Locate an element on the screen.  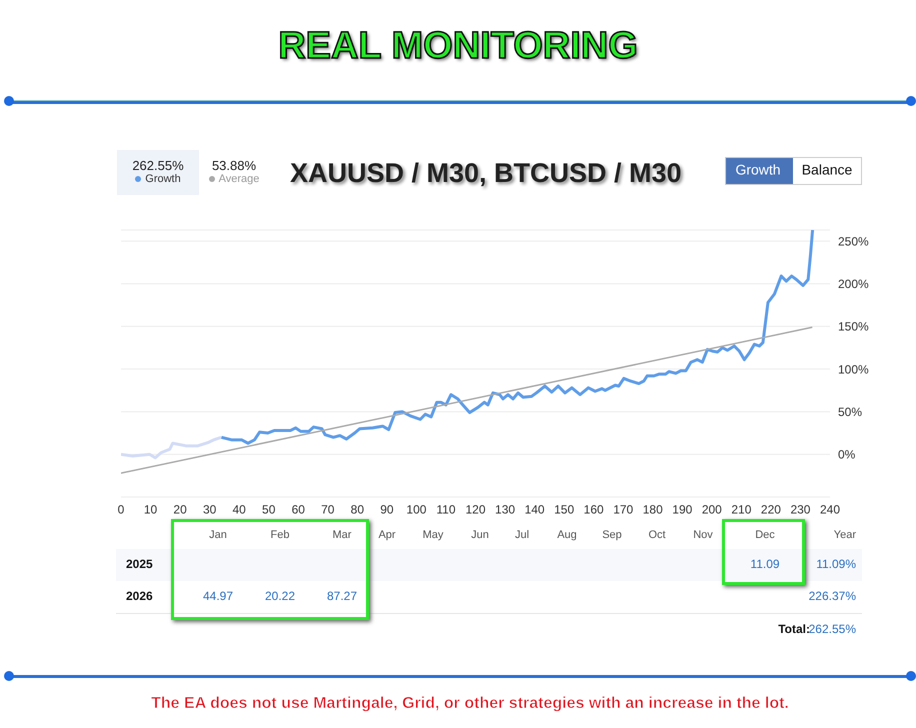
text: 87.27 is located at coordinates (342, 596).